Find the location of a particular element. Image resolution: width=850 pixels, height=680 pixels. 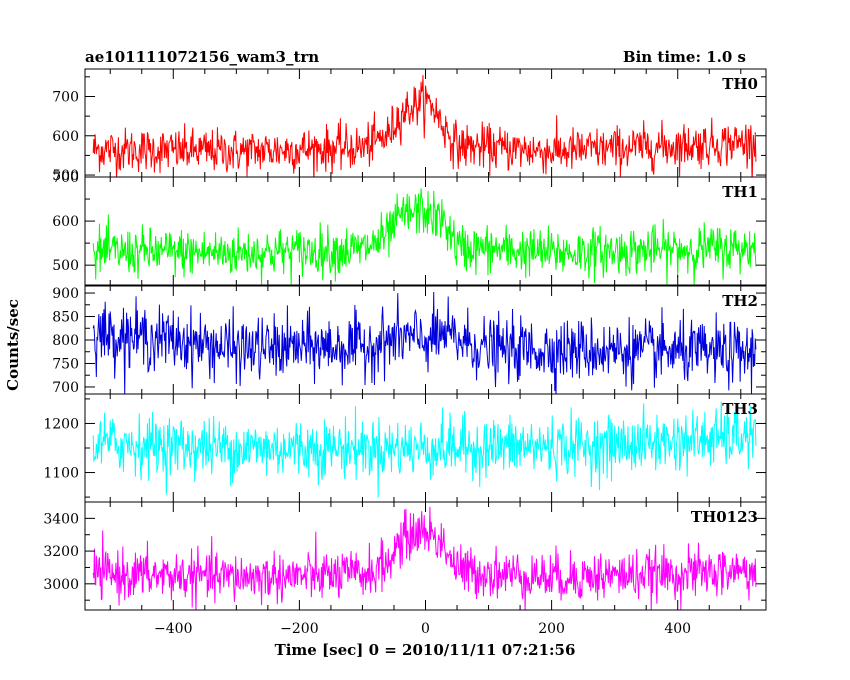

y-tick-label: 3400 is located at coordinates (61, 519).